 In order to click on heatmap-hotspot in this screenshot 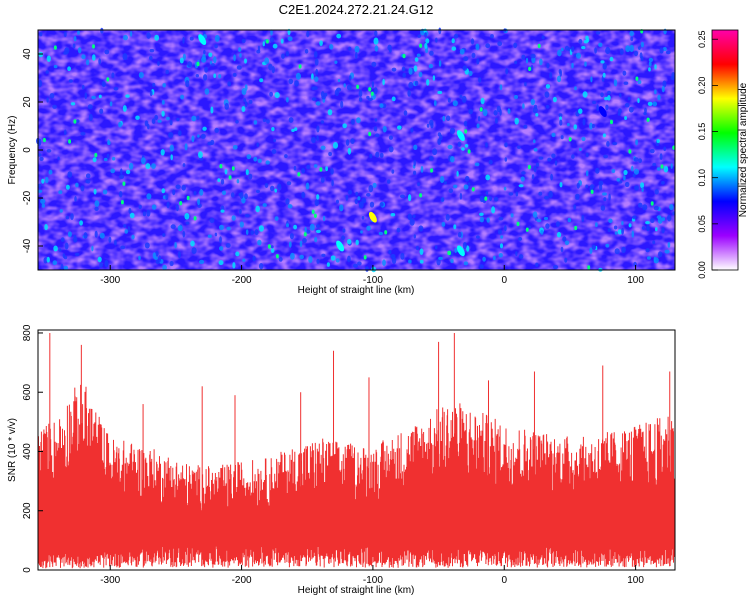, I will do `click(340, 246)`.